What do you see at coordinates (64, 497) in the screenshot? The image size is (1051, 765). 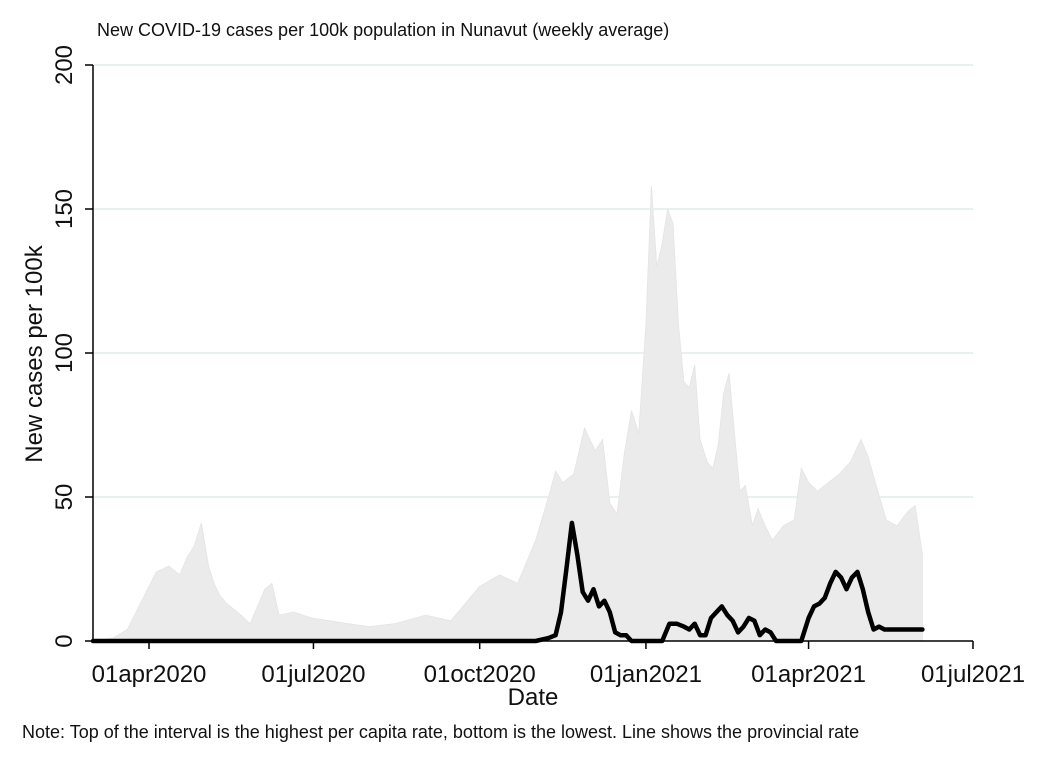 I see `y-tick-label: 50` at bounding box center [64, 497].